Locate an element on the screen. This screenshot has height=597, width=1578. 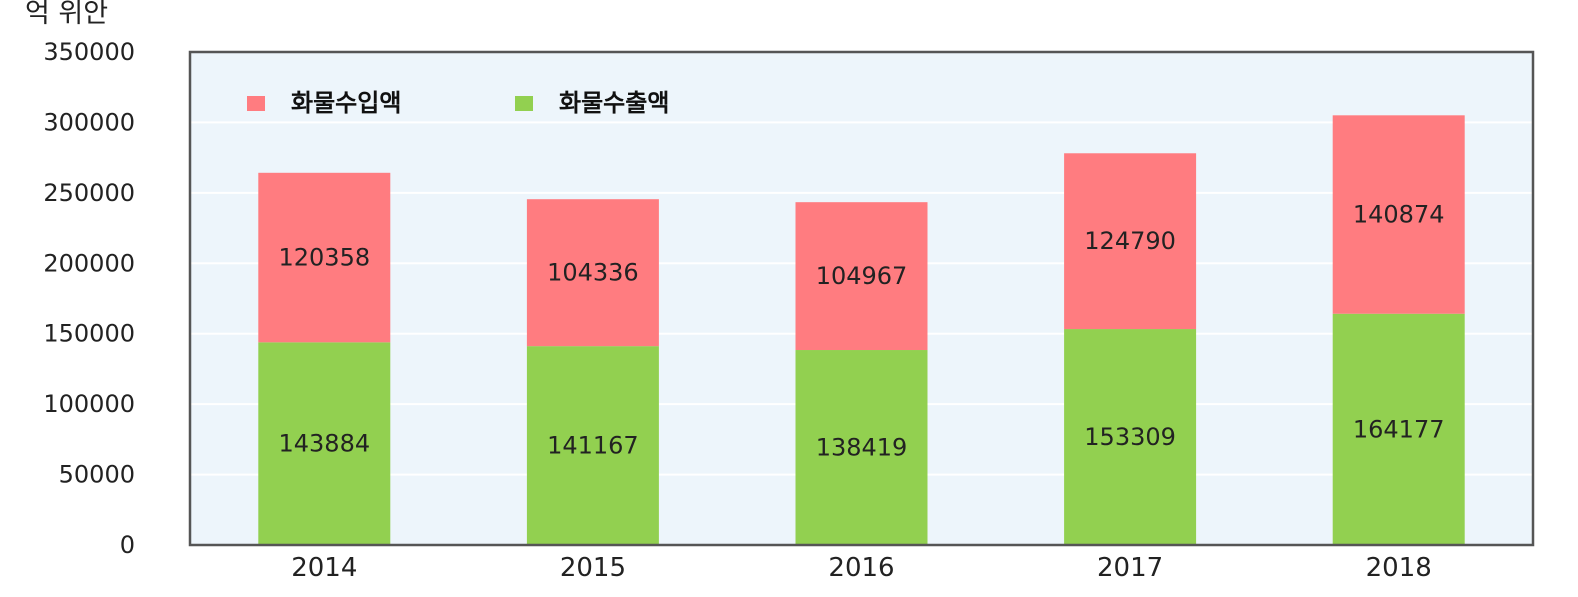
y-tick-label: 250000 is located at coordinates (89, 193).